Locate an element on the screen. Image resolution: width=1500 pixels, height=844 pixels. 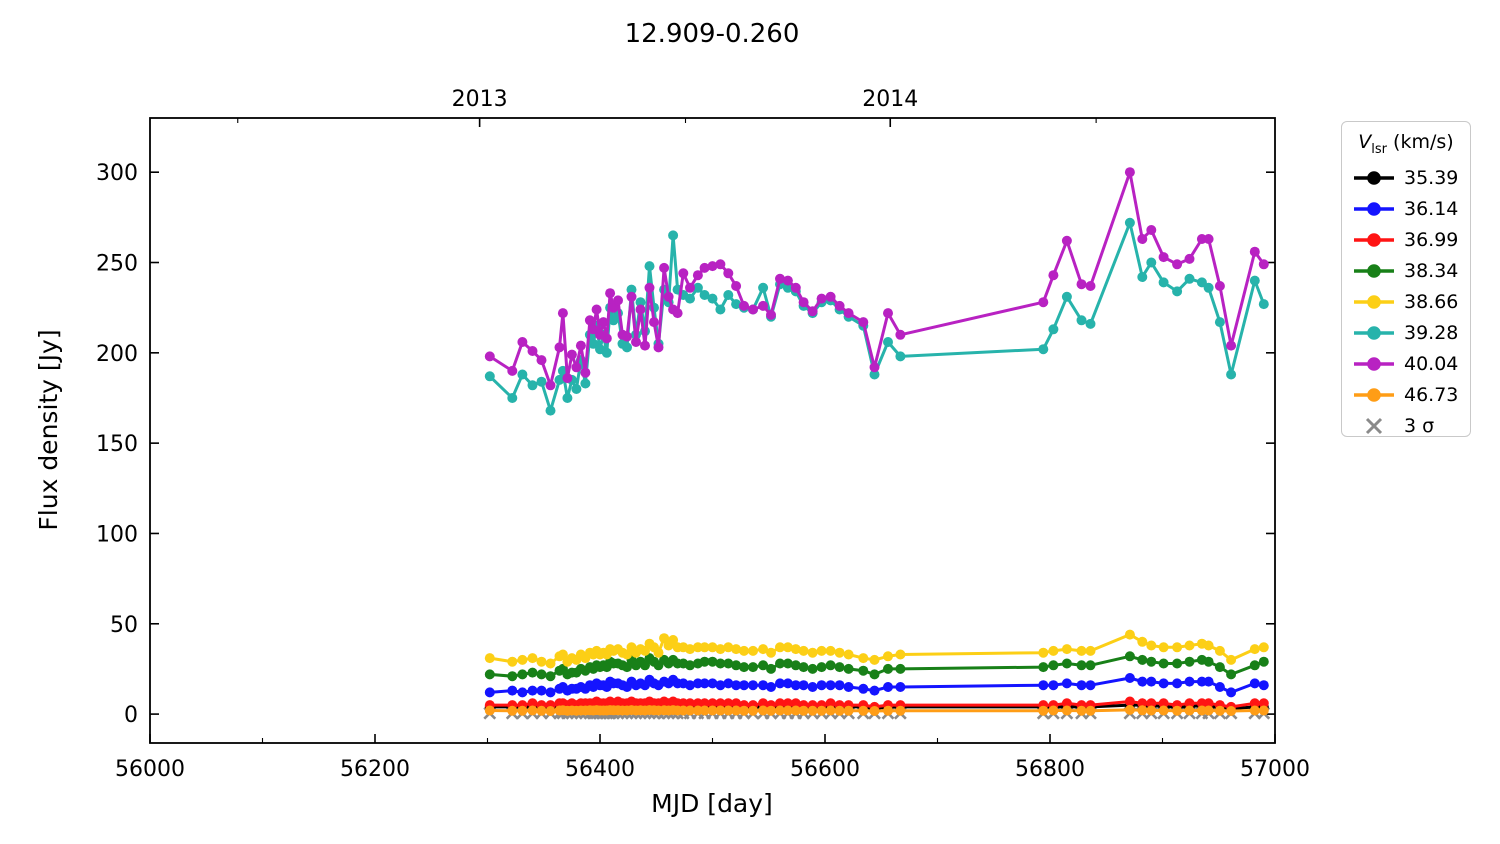
legend-item-39.28: 39.28 is located at coordinates (1406, 333).